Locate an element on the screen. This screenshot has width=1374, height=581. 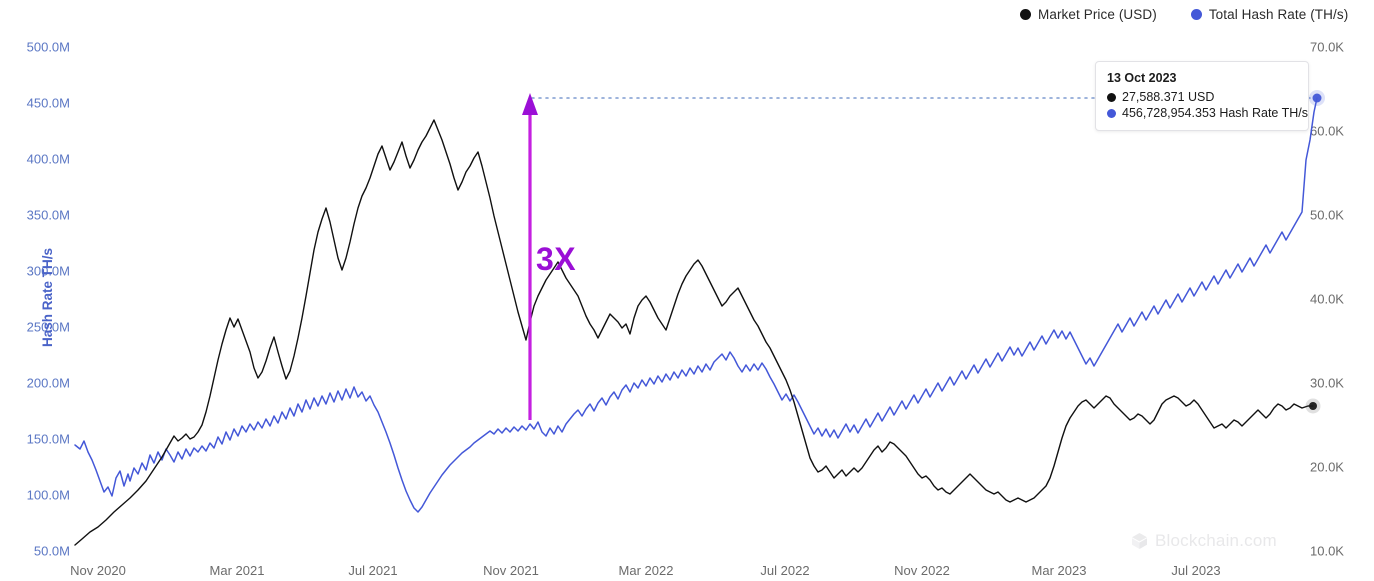
y-left-tick: 250.0M is located at coordinates (48, 327).